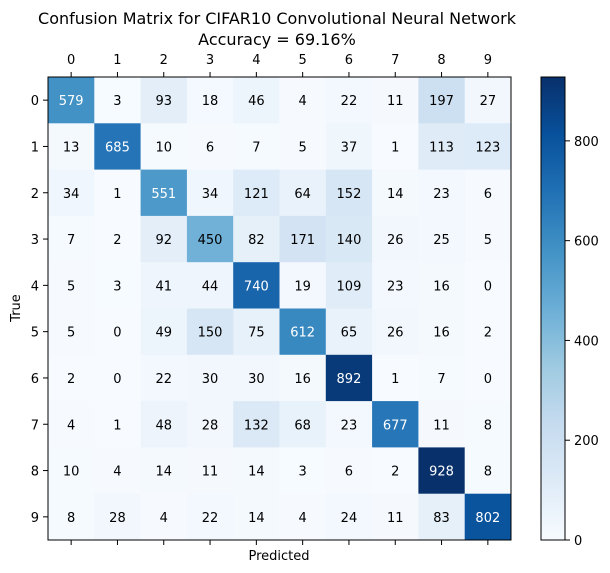 The height and width of the screenshot is (573, 610). What do you see at coordinates (256, 240) in the screenshot?
I see `cell-value-label: 82` at bounding box center [256, 240].